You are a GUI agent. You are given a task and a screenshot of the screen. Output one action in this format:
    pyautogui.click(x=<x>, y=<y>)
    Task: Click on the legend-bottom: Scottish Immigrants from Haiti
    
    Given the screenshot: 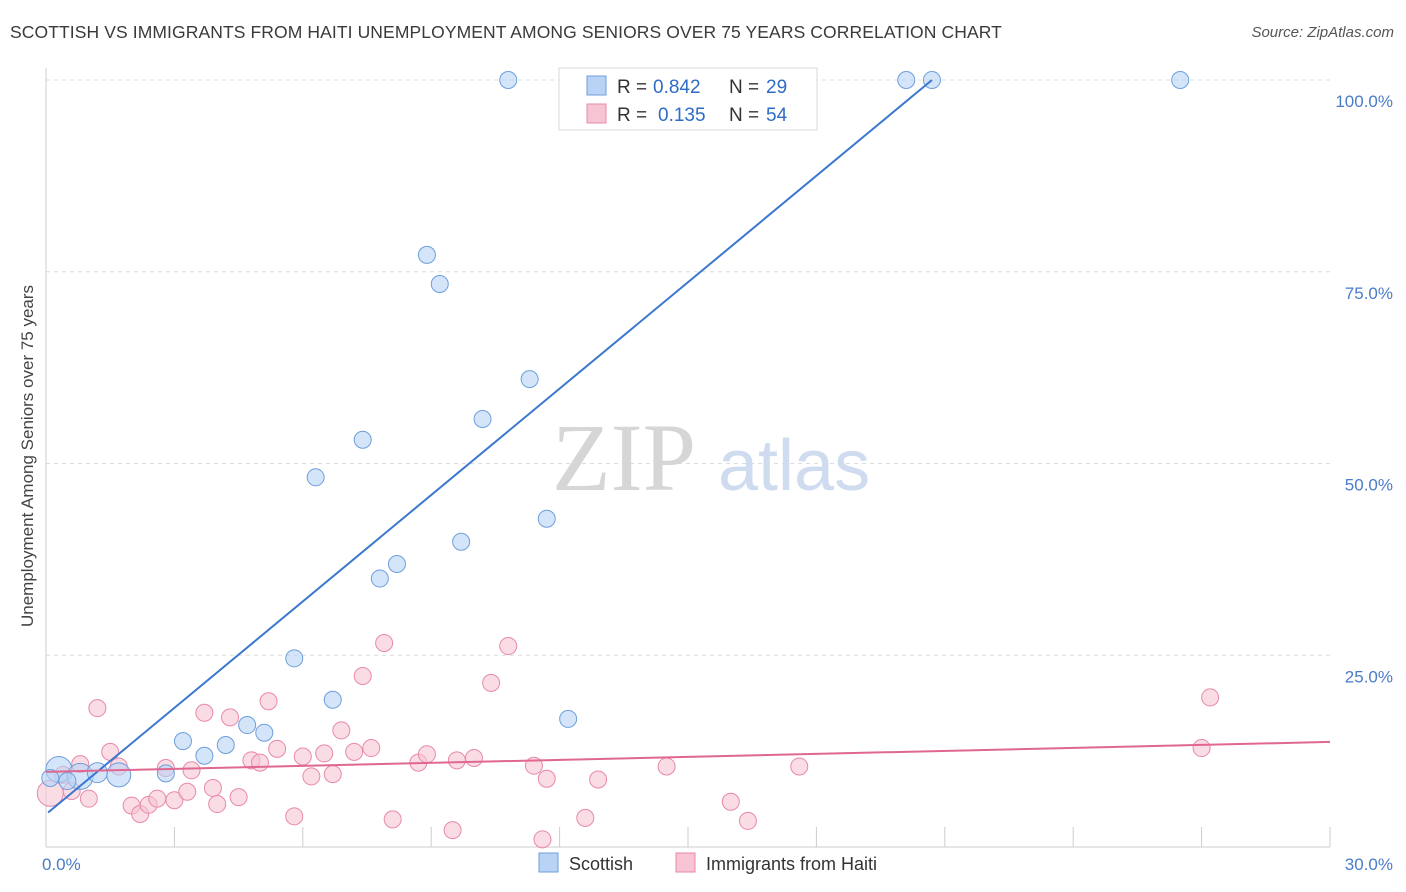 What is the action you would take?
    pyautogui.click(x=707, y=863)
    